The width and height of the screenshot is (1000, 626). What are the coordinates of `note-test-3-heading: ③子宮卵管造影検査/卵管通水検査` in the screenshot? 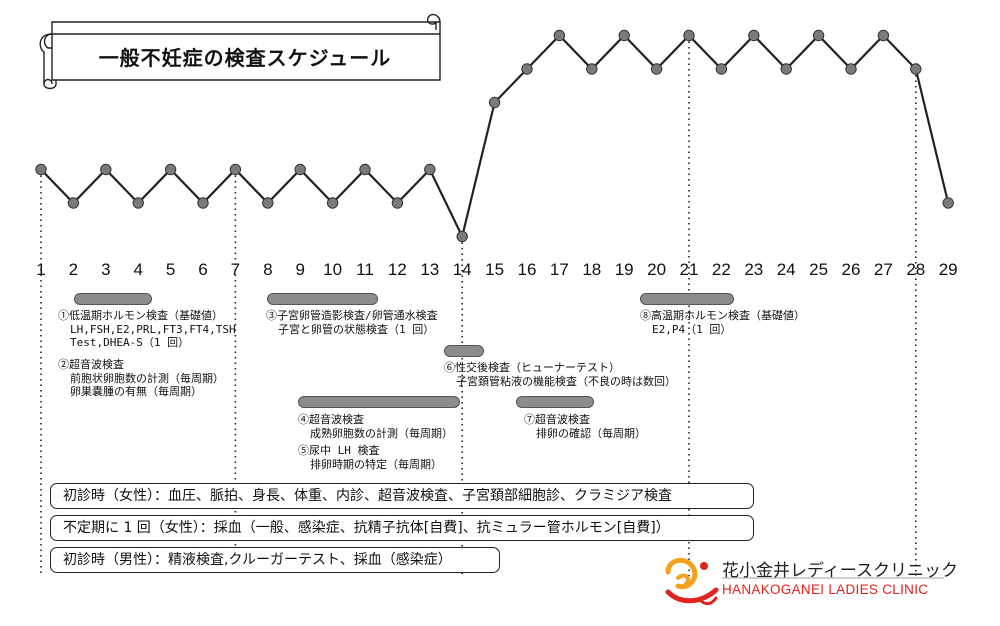 It's located at (352, 315).